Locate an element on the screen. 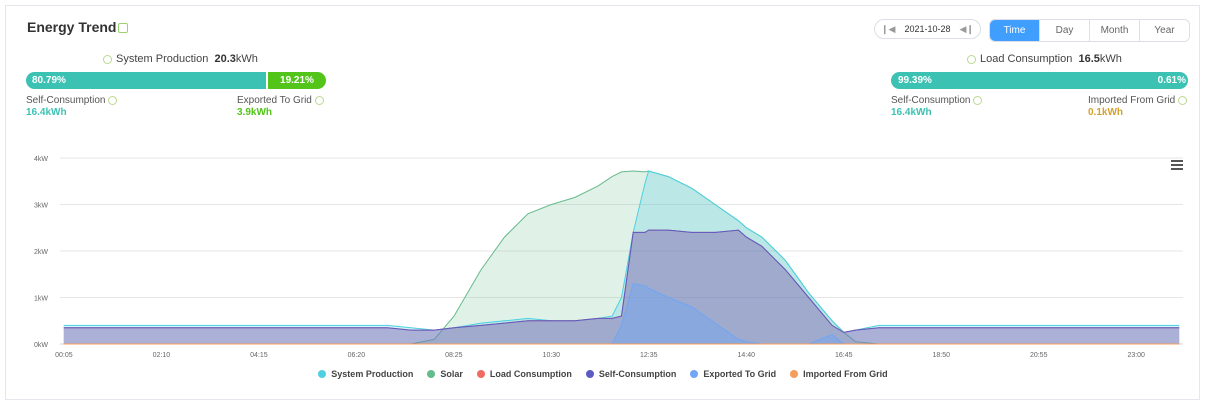  production-export-label-row: Exported To Grid is located at coordinates (282, 100).